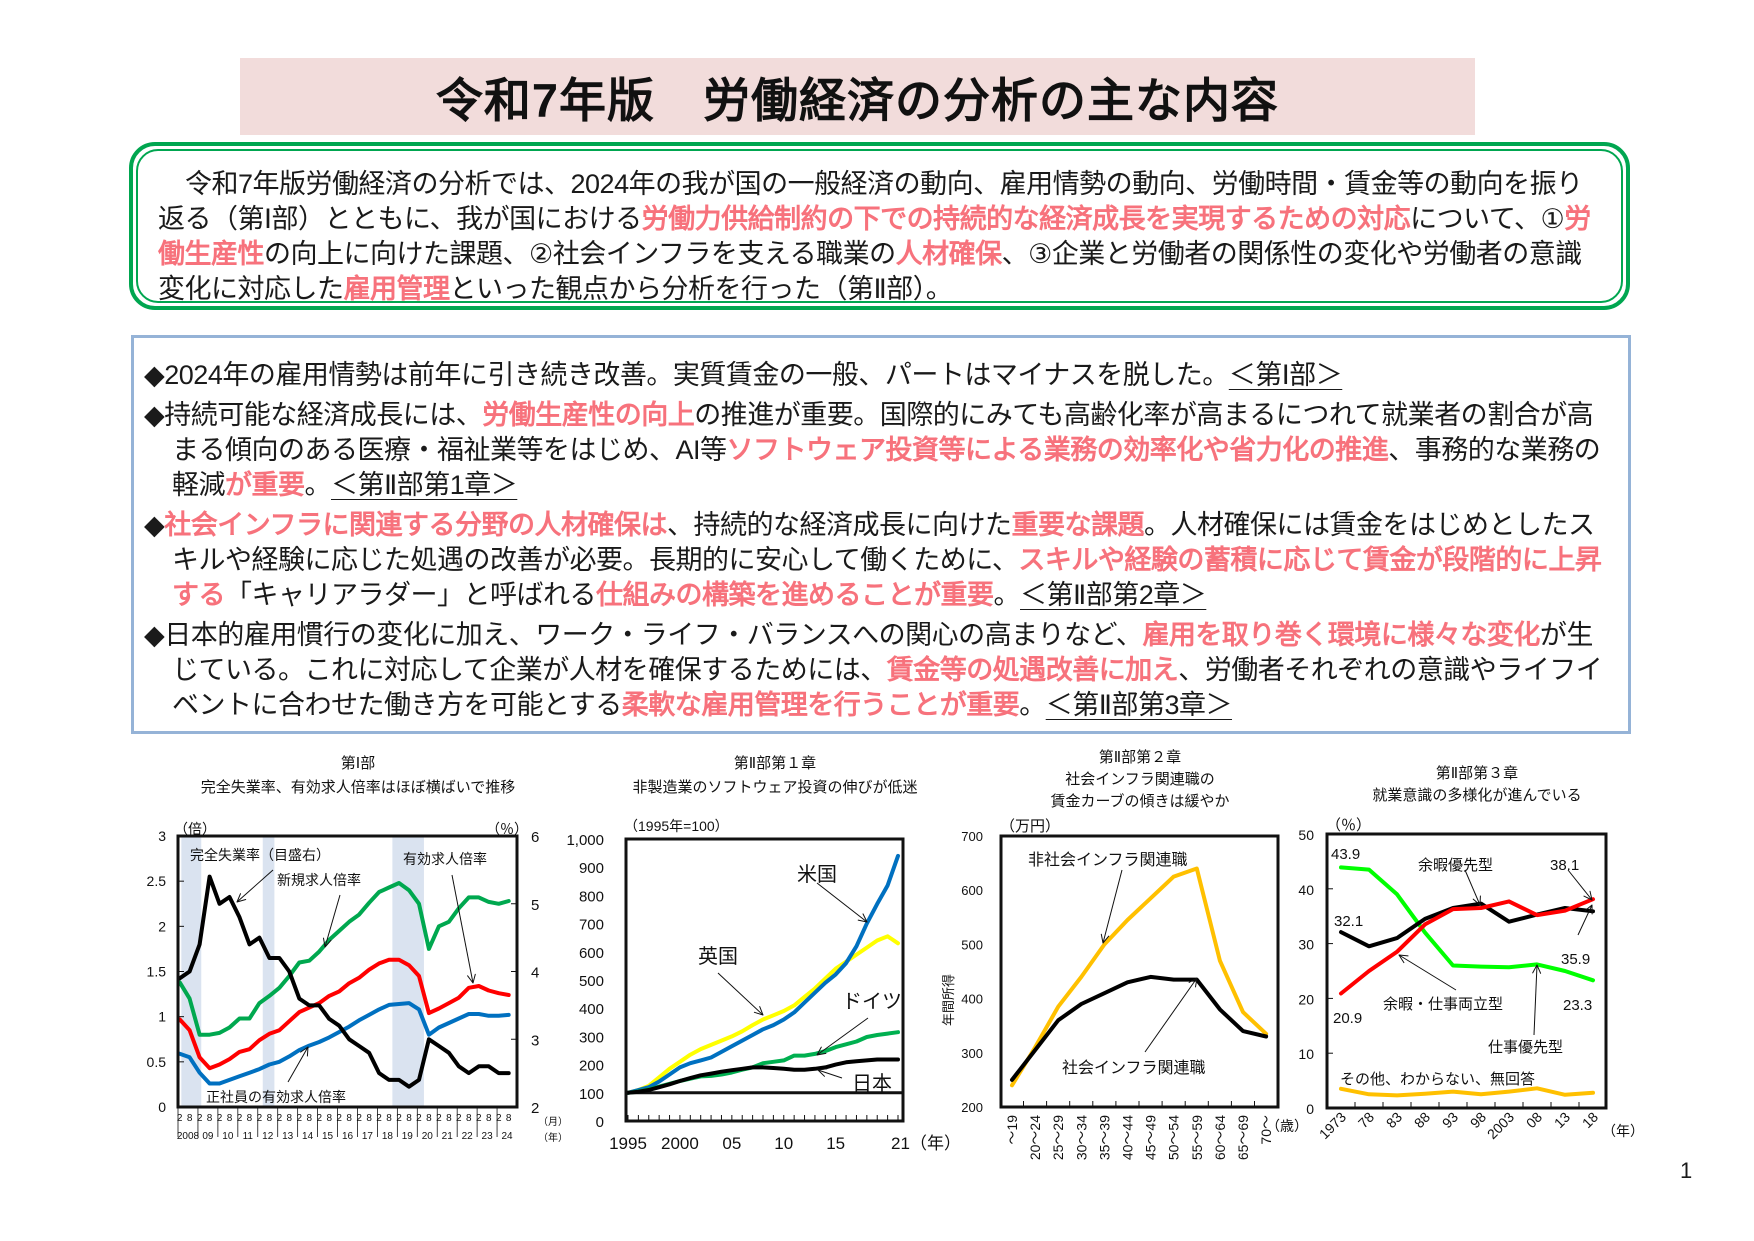  What do you see at coordinates (358, 787) in the screenshot?
I see `chart-title: 完全失業率、有効求人倍率はほぼ横ばいで推移` at bounding box center [358, 787].